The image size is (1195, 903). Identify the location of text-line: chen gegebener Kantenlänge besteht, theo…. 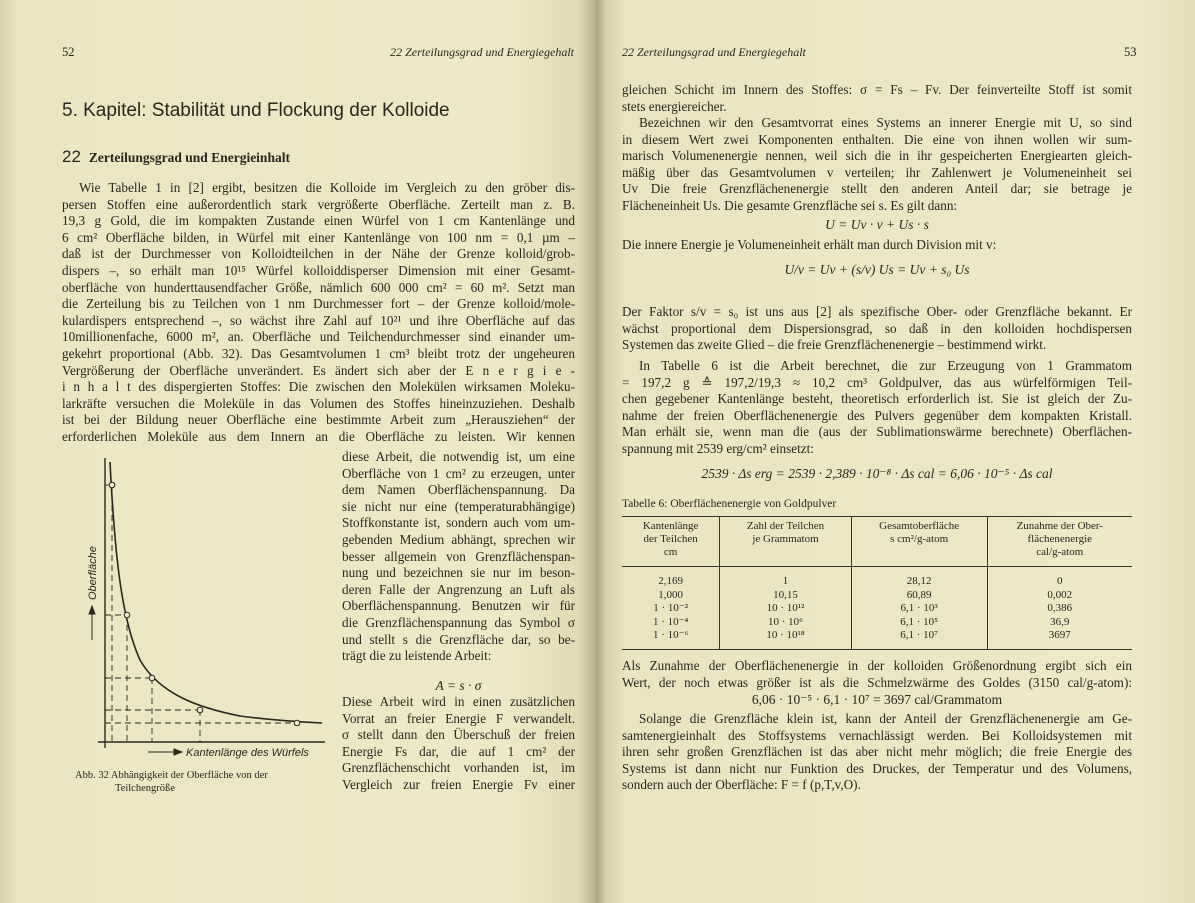
(877, 399).